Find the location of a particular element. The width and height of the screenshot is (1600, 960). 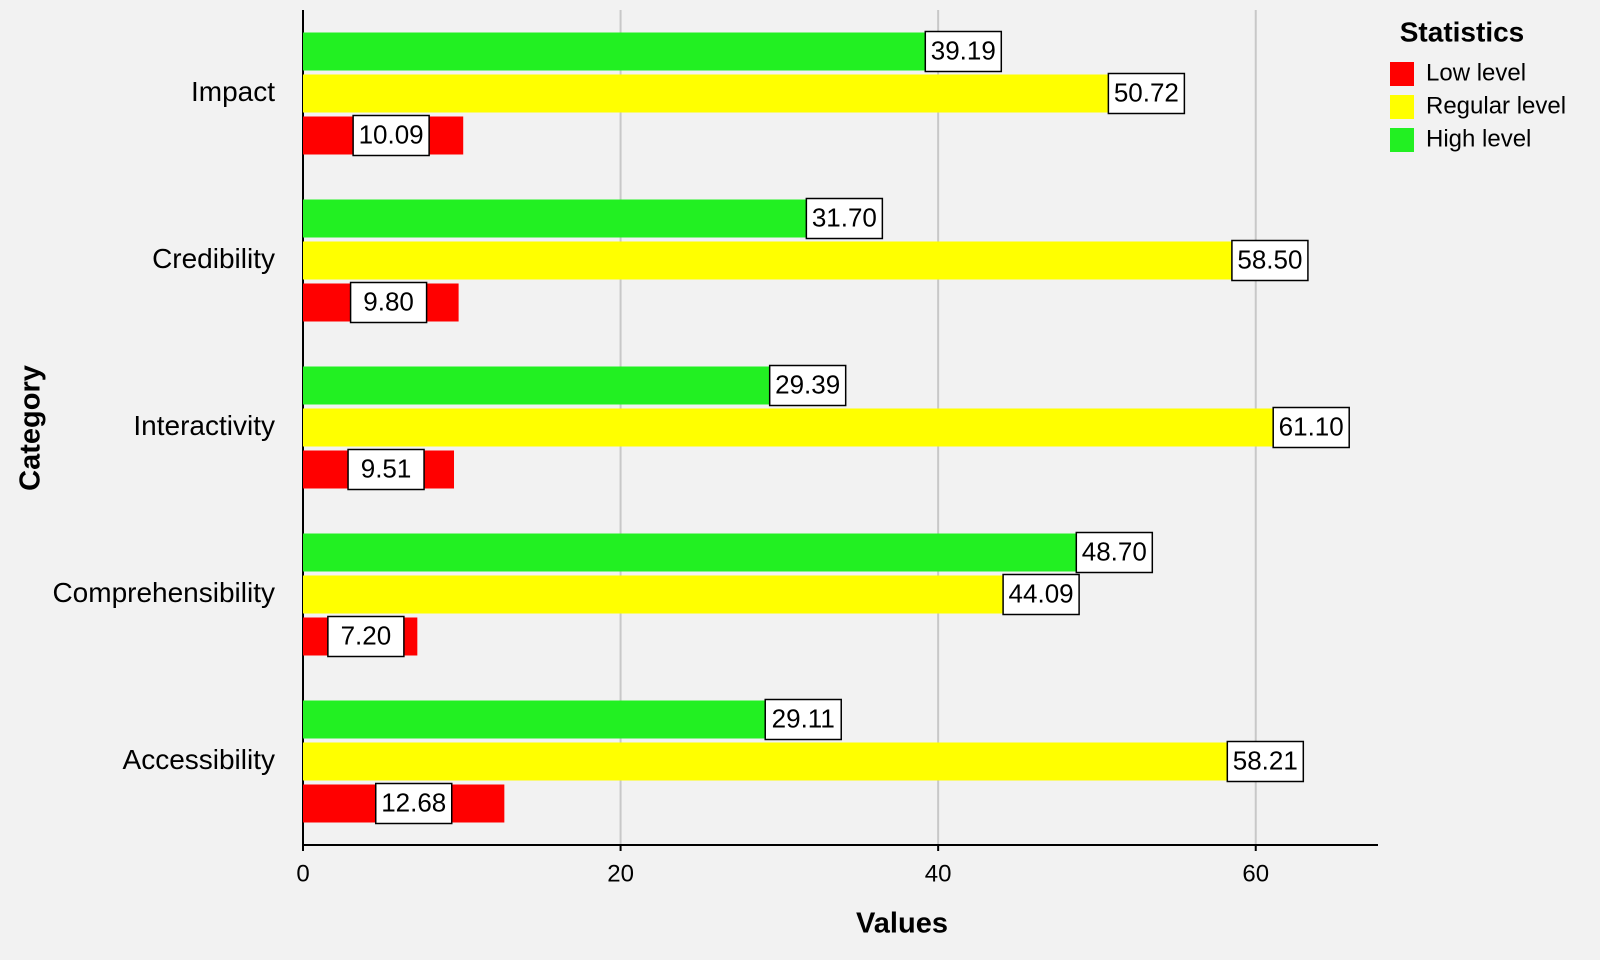

legend-label: High level is located at coordinates (1478, 138).